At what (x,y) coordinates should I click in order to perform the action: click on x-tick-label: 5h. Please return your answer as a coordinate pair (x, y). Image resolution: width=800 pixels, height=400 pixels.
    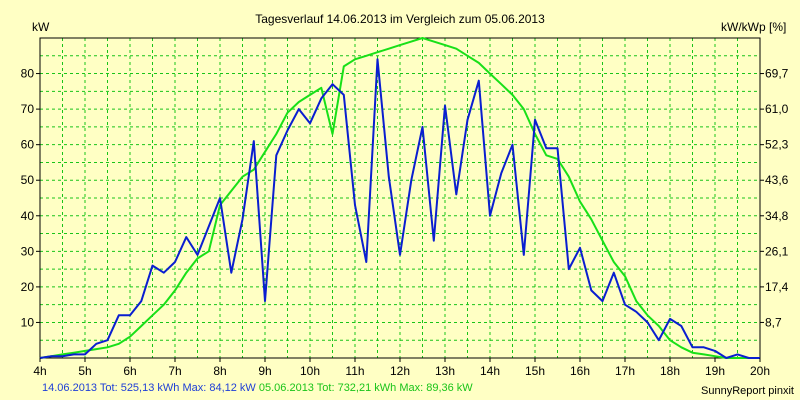
    Looking at the image, I should click on (84, 371).